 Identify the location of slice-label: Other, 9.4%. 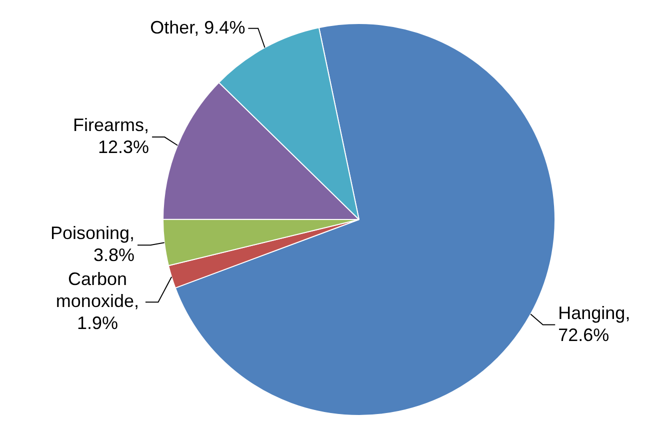
(198, 27).